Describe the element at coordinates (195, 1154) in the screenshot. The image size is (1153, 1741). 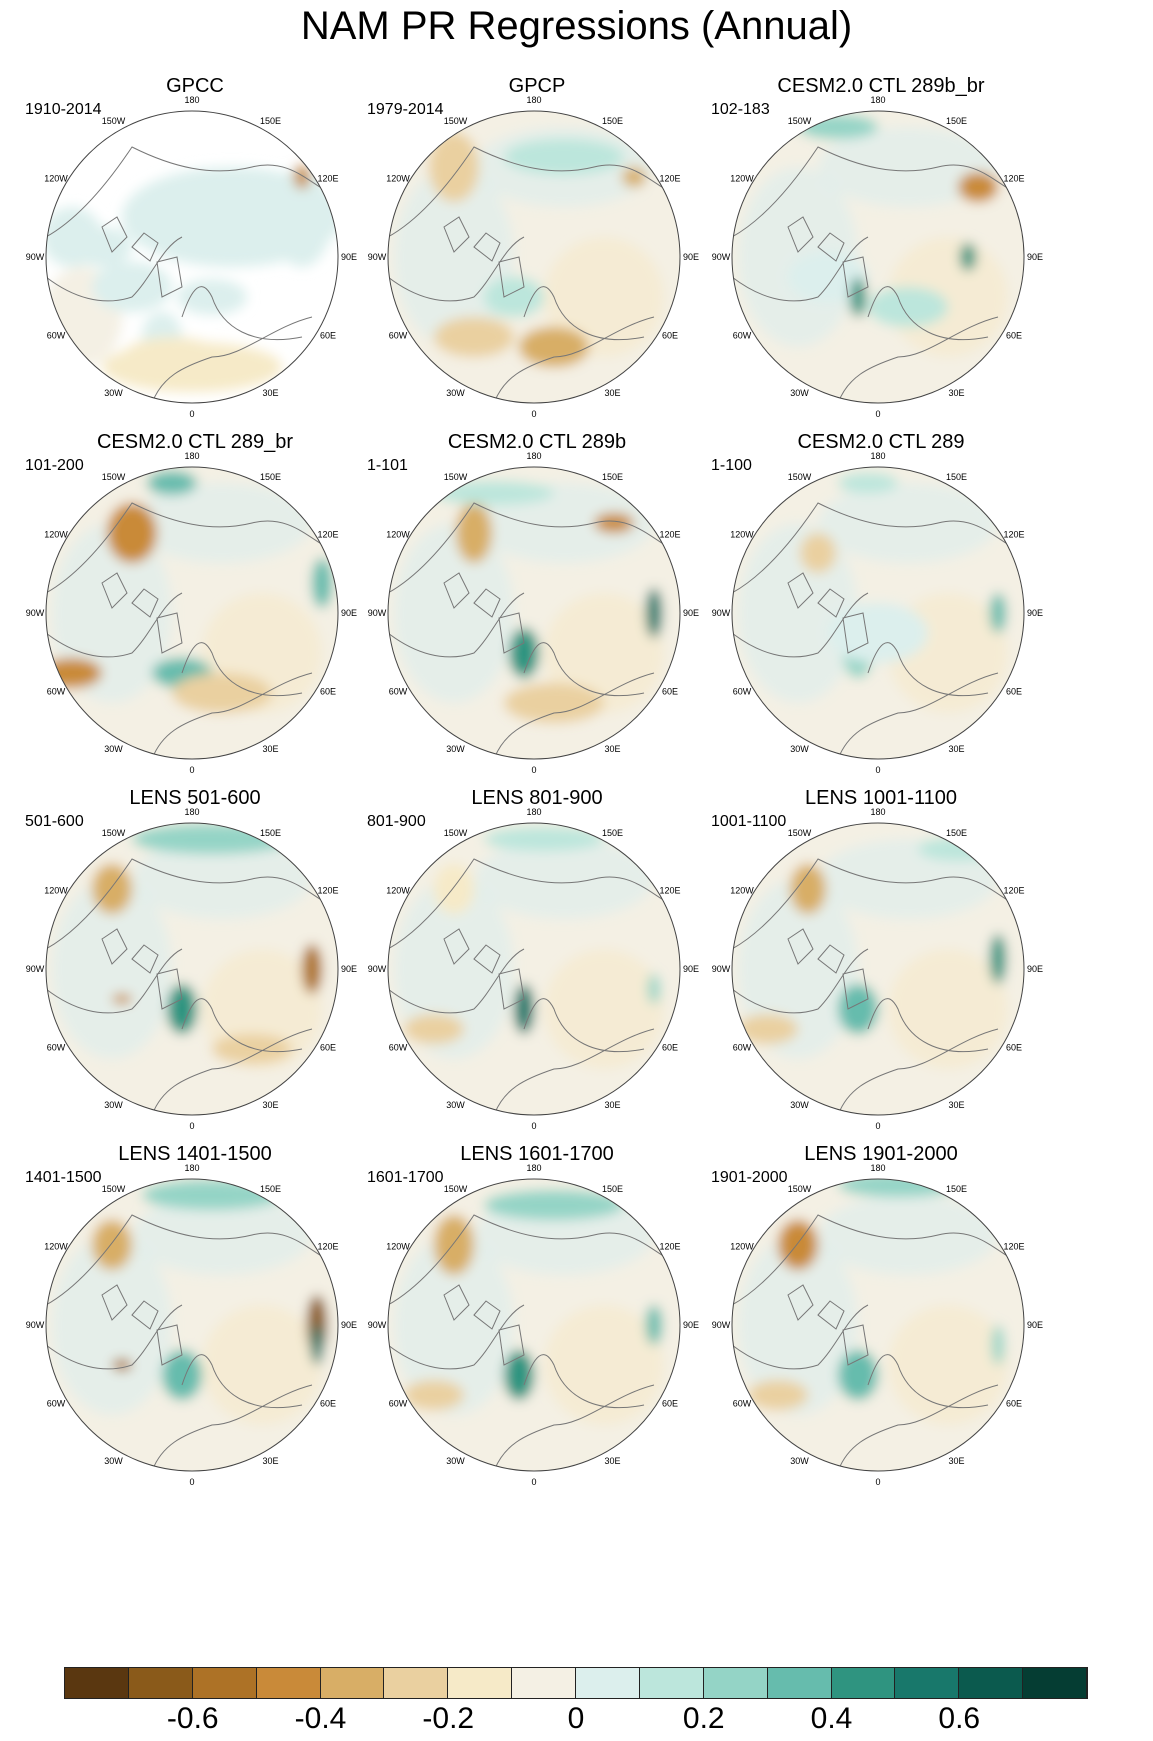
I see `panel-title: LENS 1401-1500` at that location.